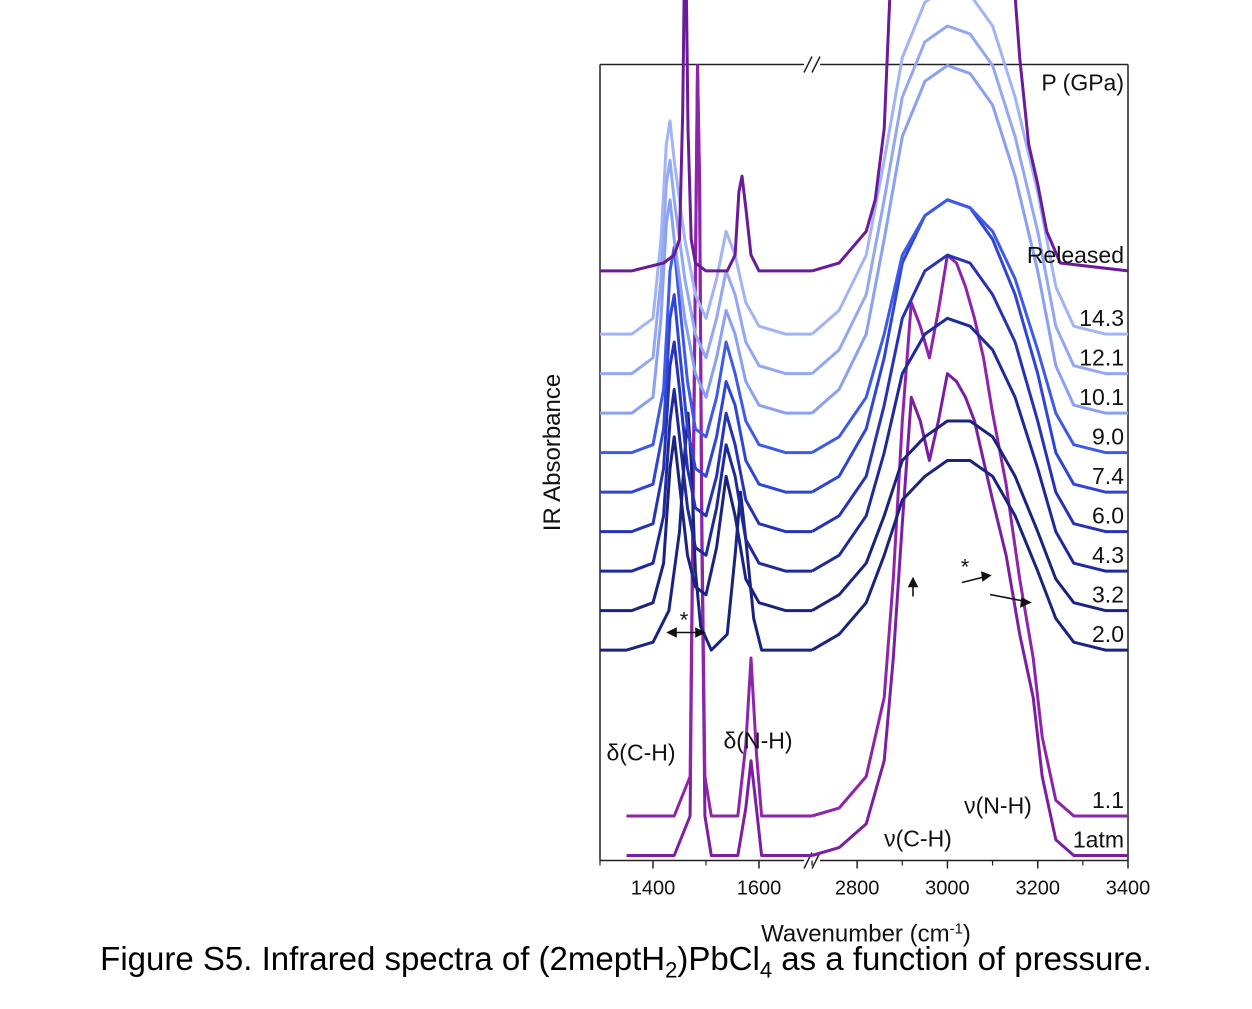 The height and width of the screenshot is (1009, 1252). Describe the element at coordinates (1108, 555) in the screenshot. I see `series-label: 4.3` at that location.